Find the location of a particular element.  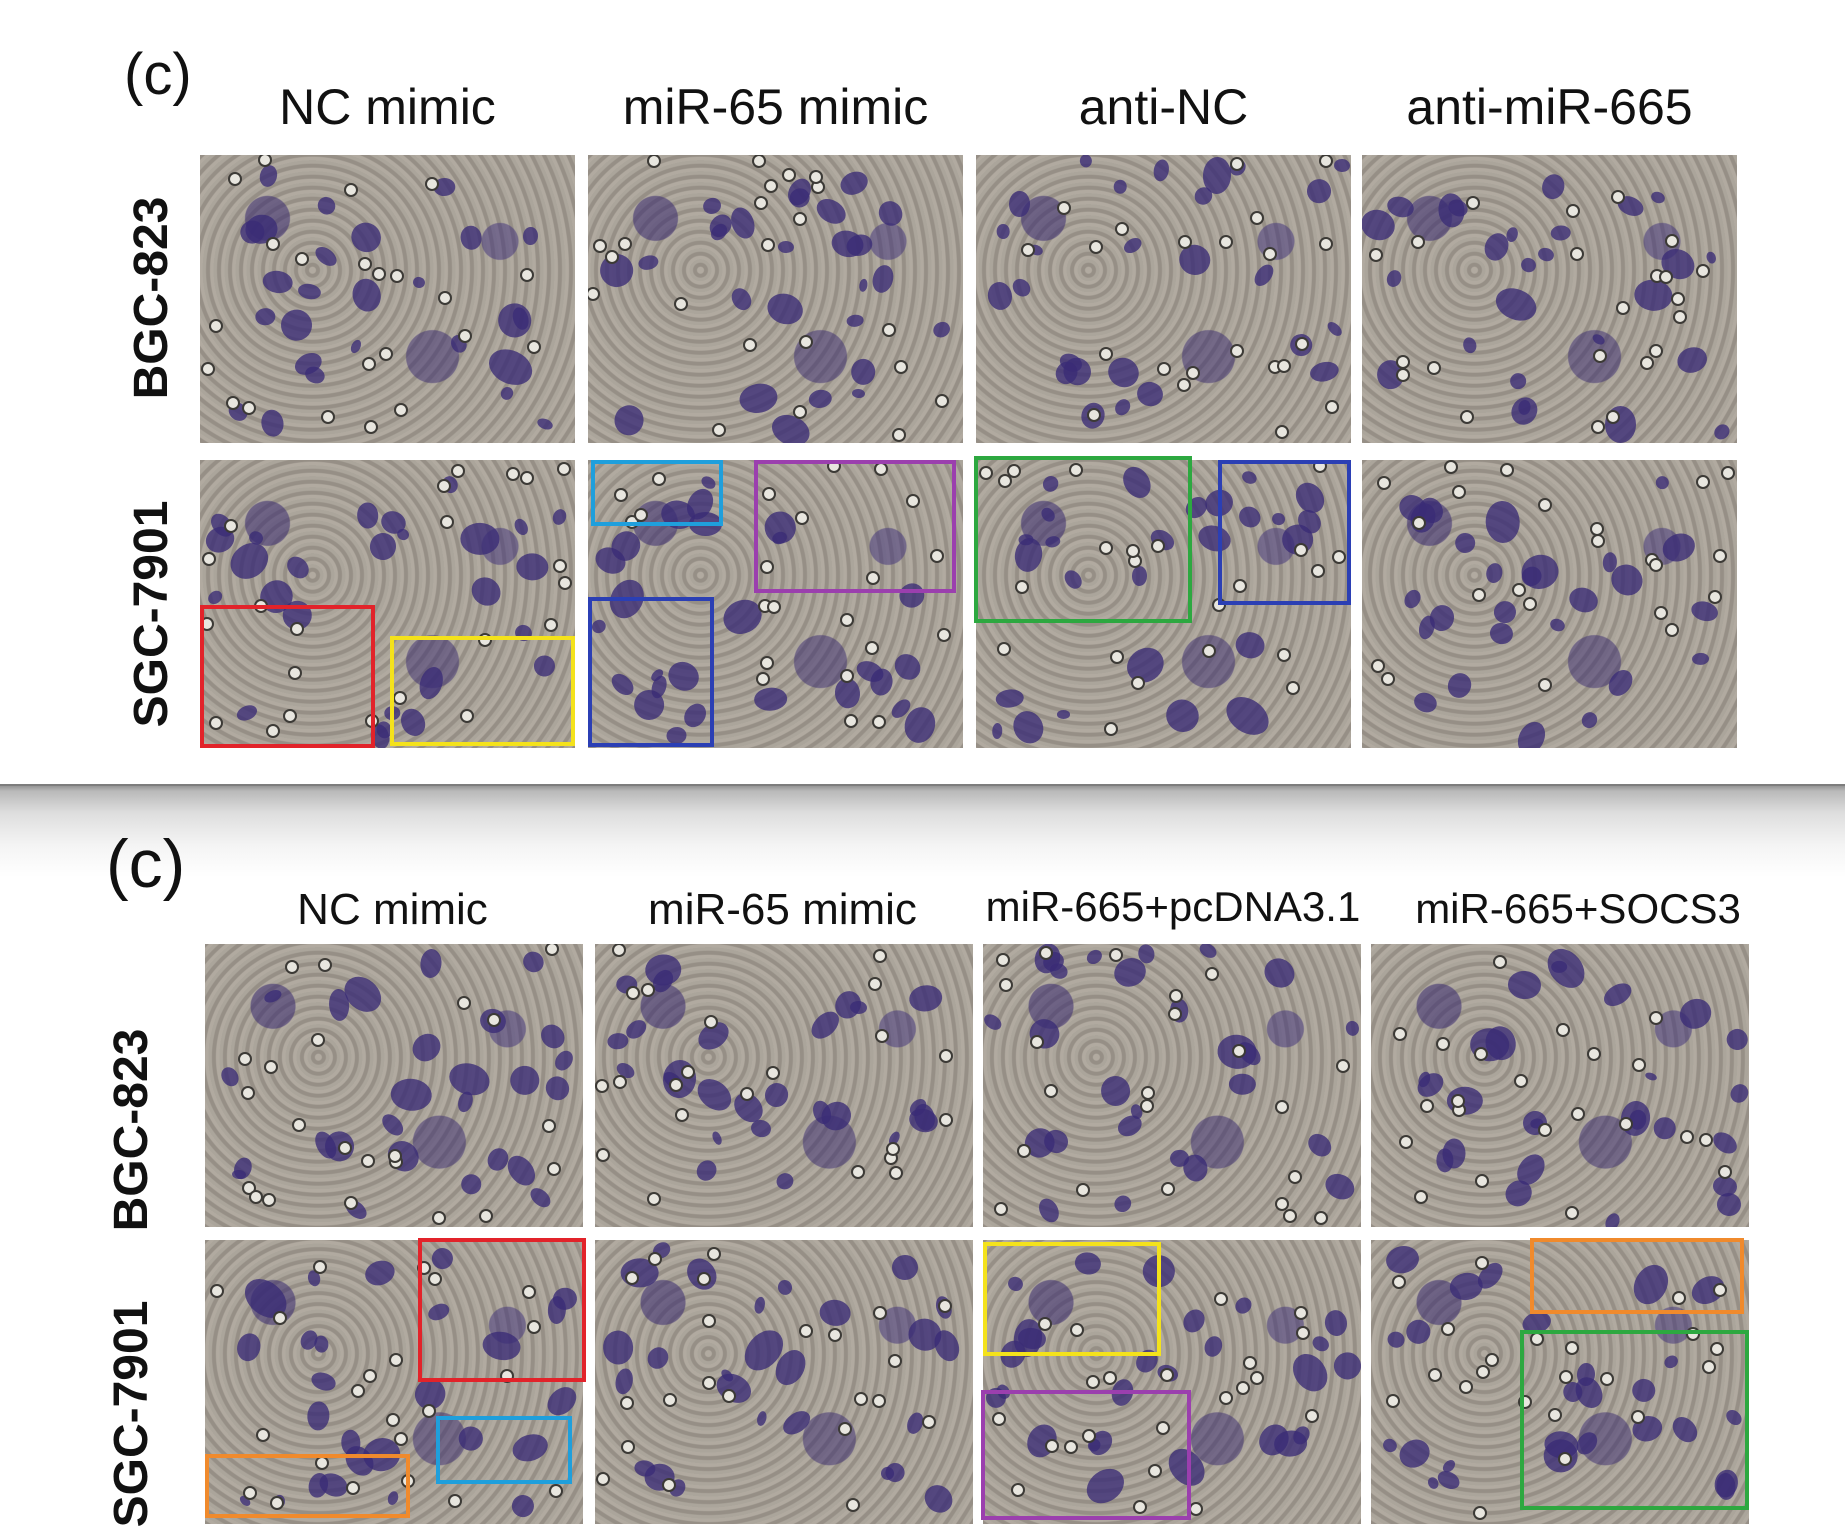

figure-label: (c) is located at coordinates (158, 74).